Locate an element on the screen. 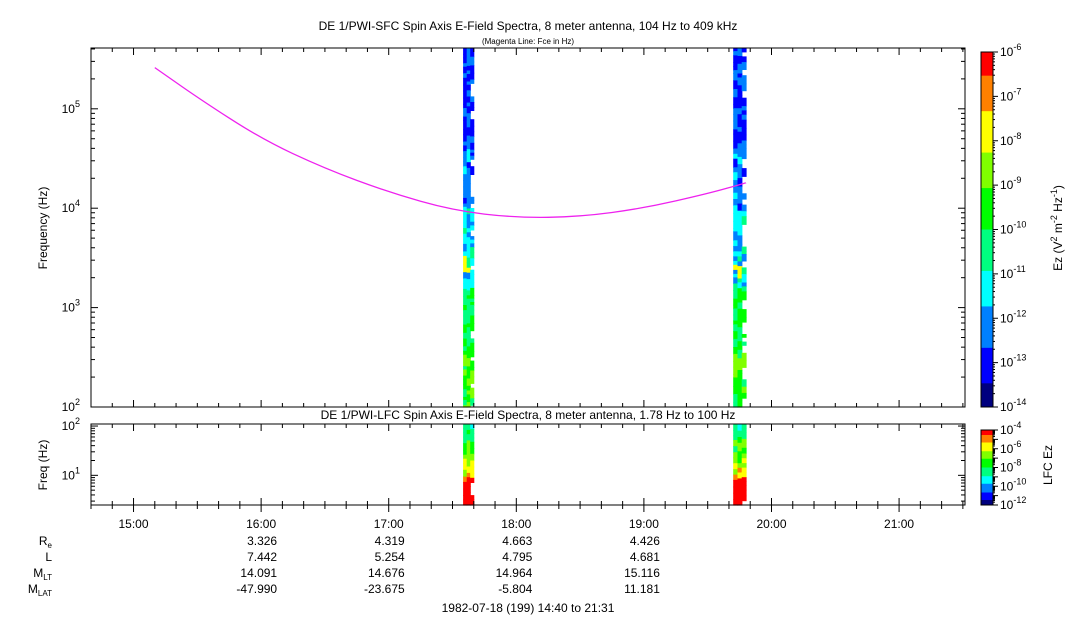  bottom-colorbar-label: LFC Ez is located at coordinates (1048, 465).